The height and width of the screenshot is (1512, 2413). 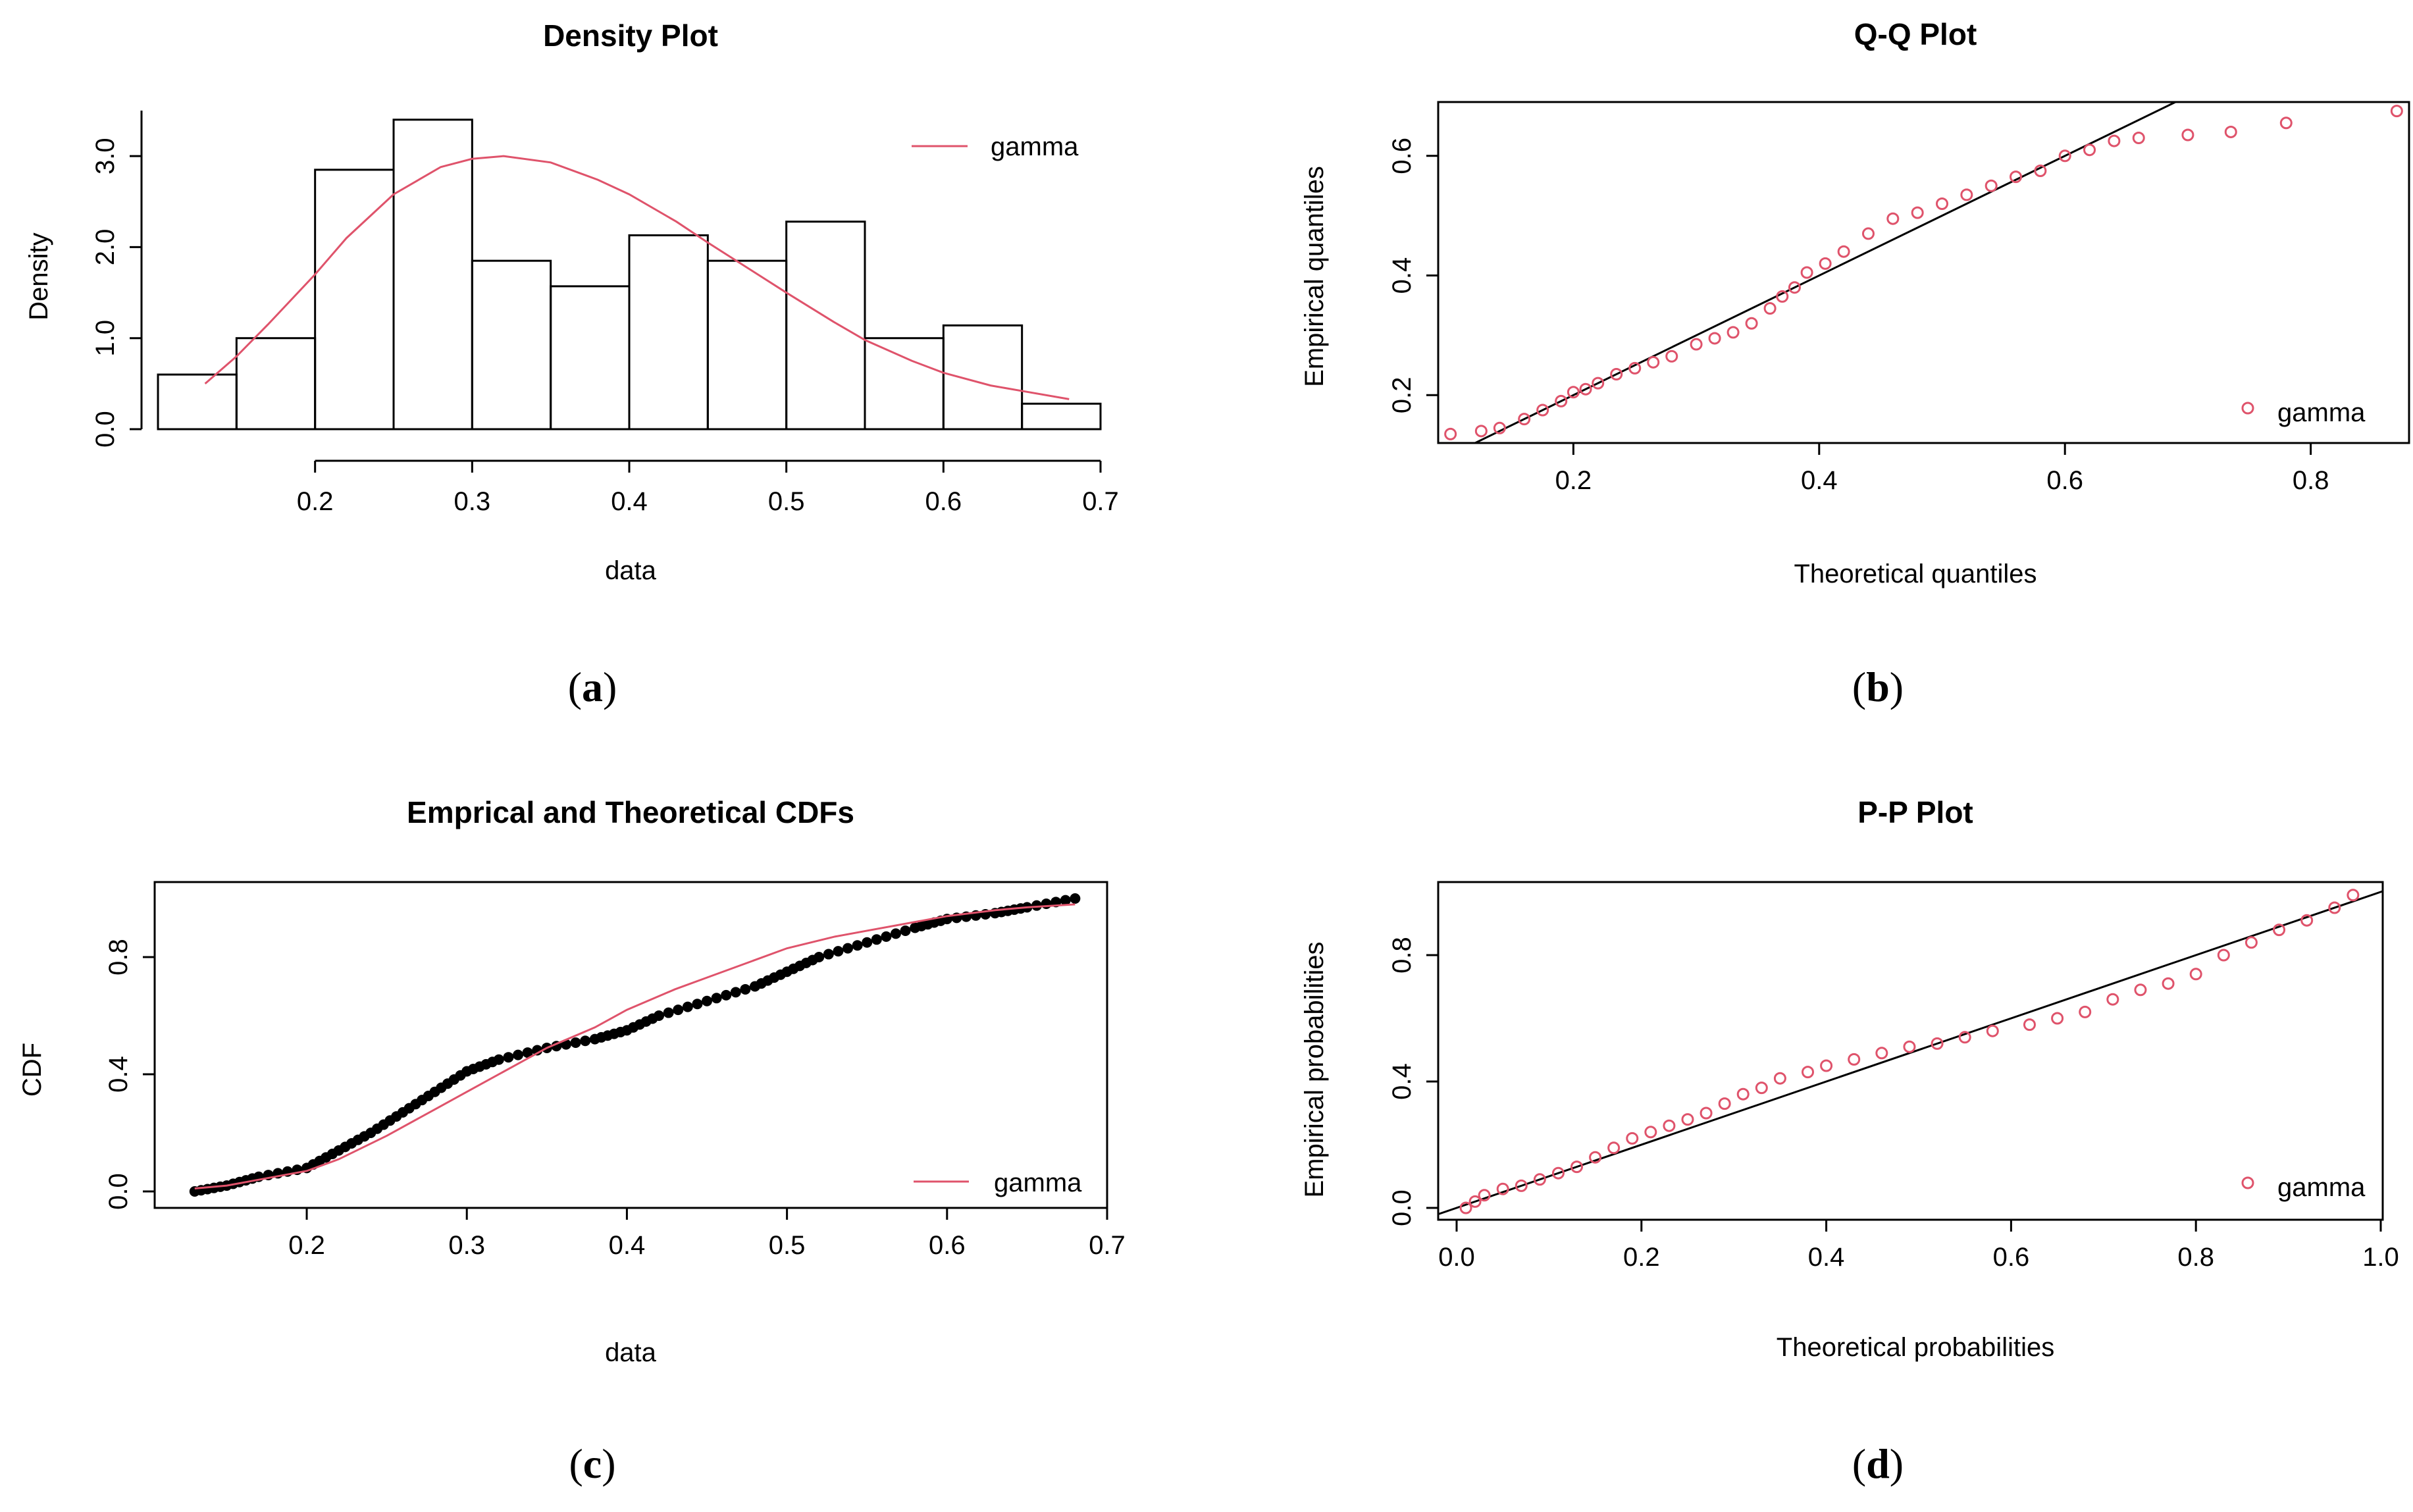 What do you see at coordinates (1915, 34) in the screenshot?
I see `qq-plot-title: Q-Q Plot` at bounding box center [1915, 34].